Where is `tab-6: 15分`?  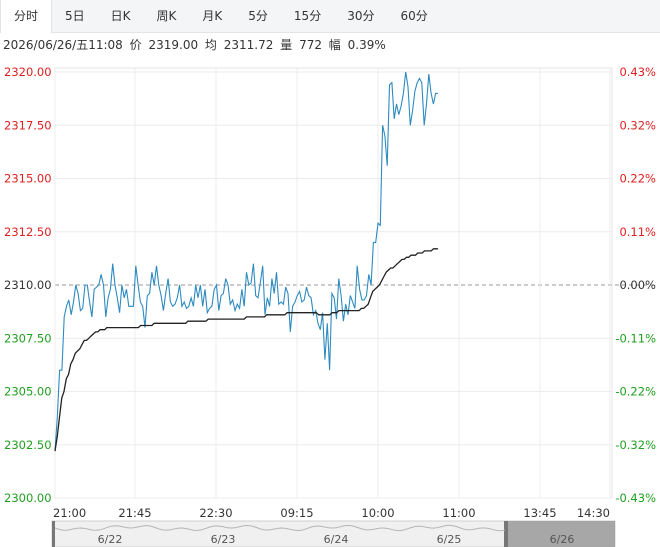
tab-6: 15分 is located at coordinates (307, 16).